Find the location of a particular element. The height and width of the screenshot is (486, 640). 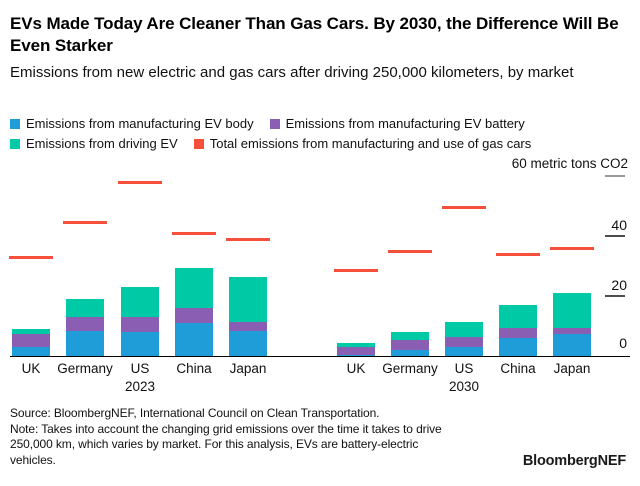

bar-2030-japan is located at coordinates (572, 324).